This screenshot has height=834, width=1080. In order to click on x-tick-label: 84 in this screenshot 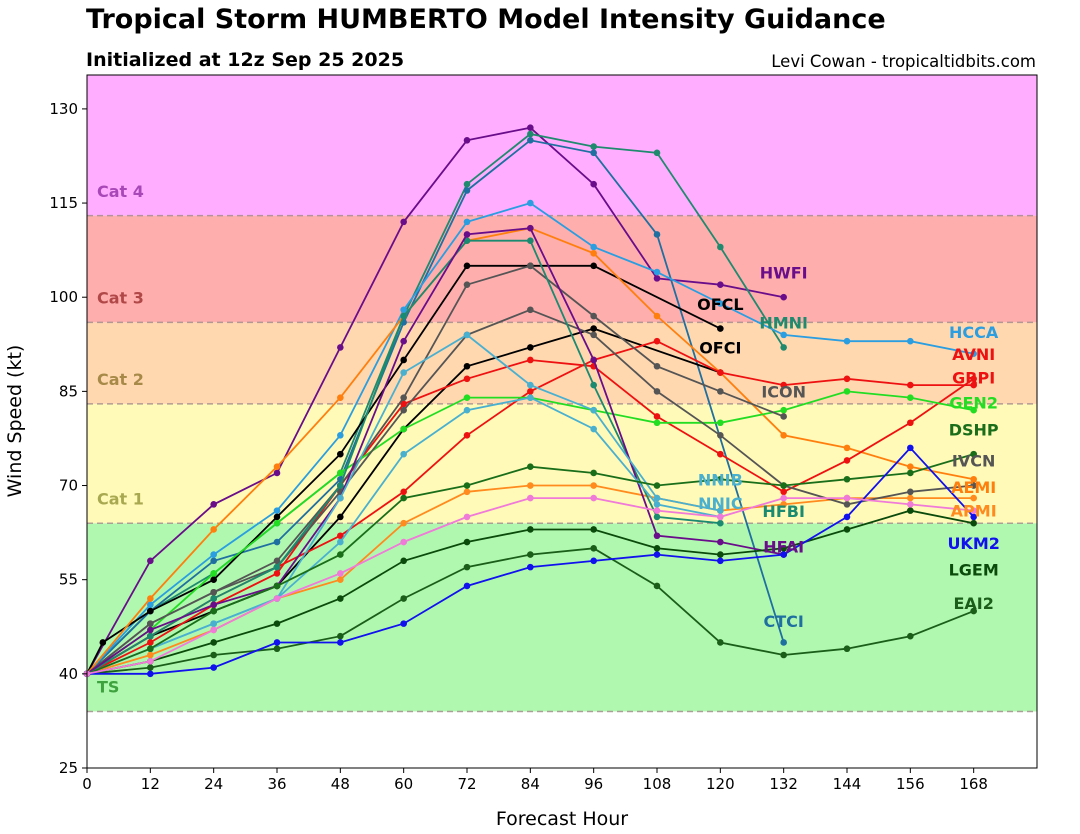, I will do `click(530, 784)`.